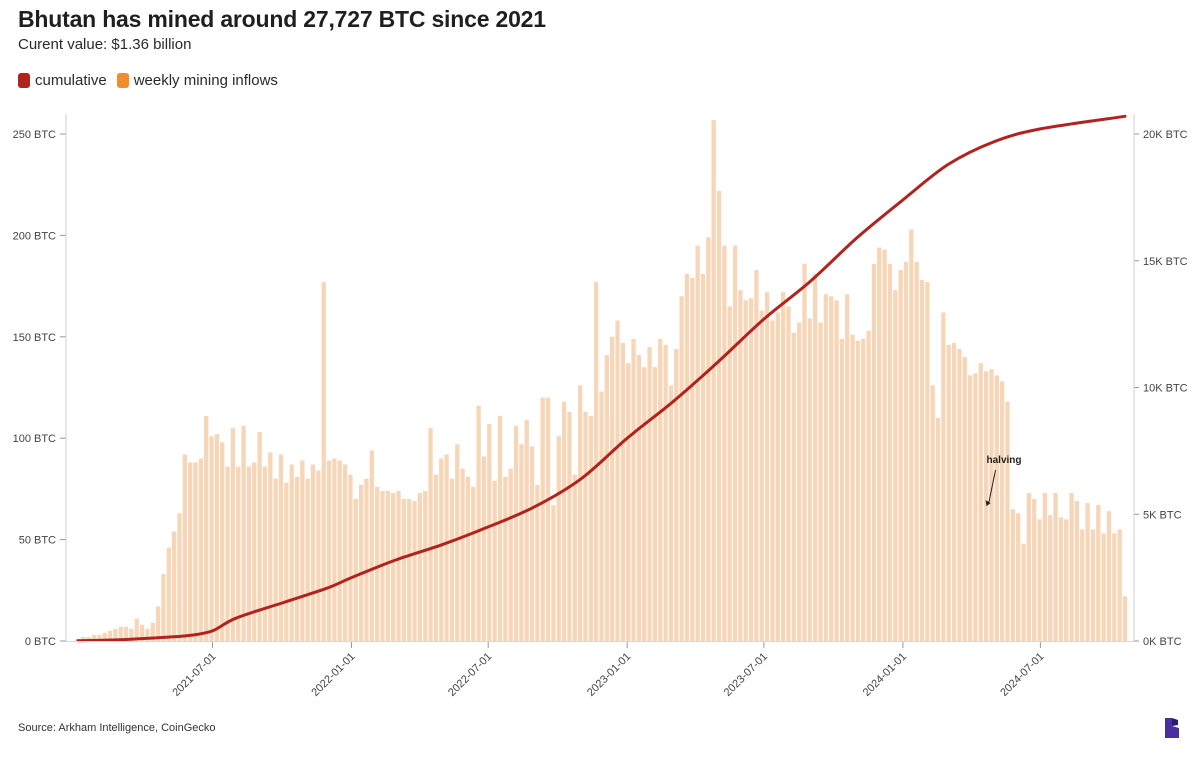 The image size is (1200, 761). I want to click on y-right-tick-label: 5K BTC, so click(1162, 515).